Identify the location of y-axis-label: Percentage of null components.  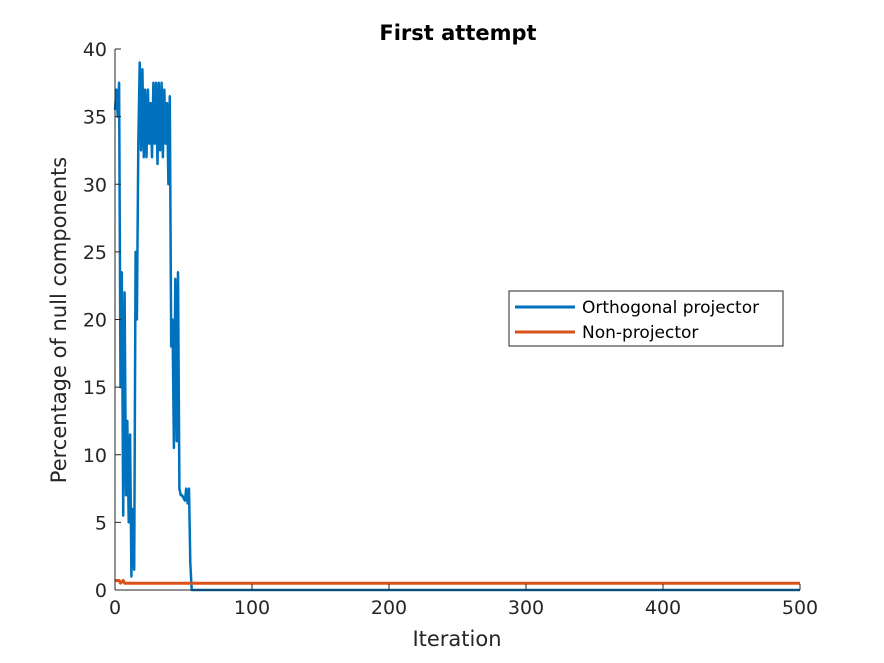
(59, 320).